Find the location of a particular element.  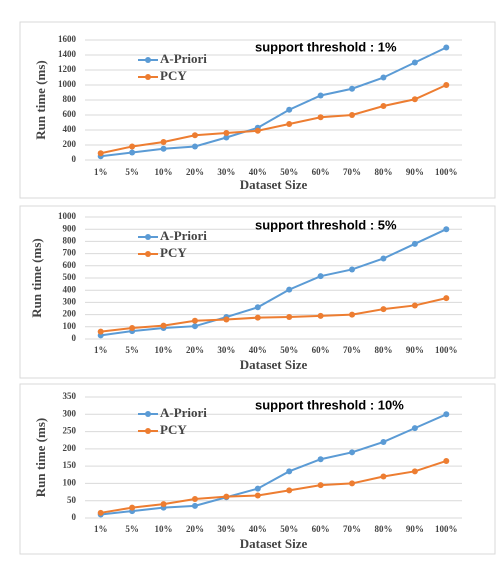

x-tick-label: 80% is located at coordinates (383, 172).